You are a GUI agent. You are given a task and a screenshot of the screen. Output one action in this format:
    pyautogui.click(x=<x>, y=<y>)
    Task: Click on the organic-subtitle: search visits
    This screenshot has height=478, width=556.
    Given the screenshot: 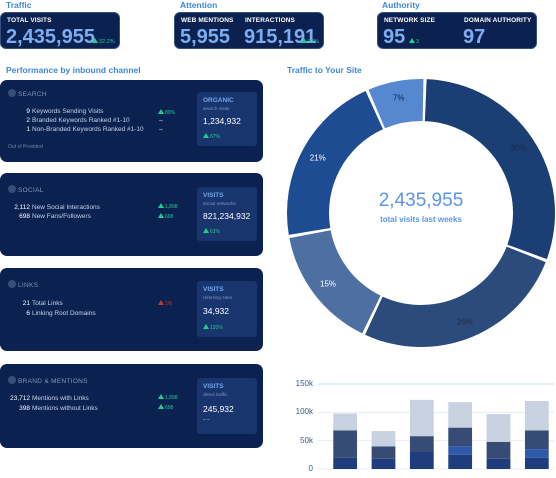 What is the action you would take?
    pyautogui.click(x=216, y=109)
    